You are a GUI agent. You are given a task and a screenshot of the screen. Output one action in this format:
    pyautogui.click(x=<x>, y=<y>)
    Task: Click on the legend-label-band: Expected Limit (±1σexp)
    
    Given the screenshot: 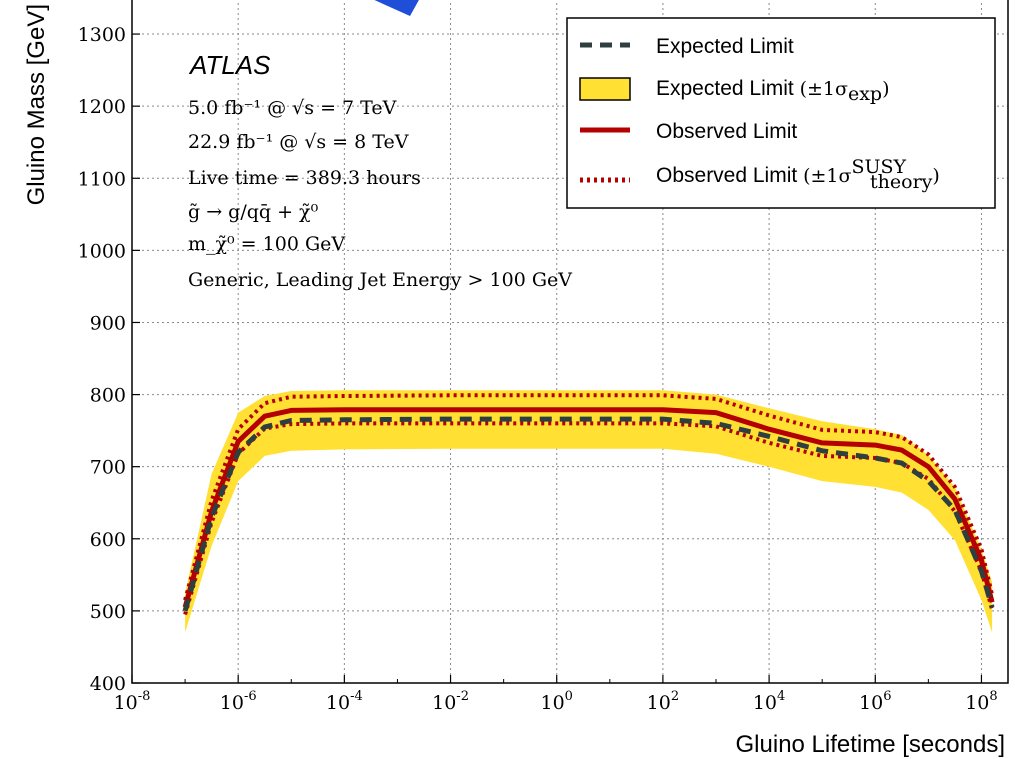 What is the action you would take?
    pyautogui.click(x=773, y=91)
    